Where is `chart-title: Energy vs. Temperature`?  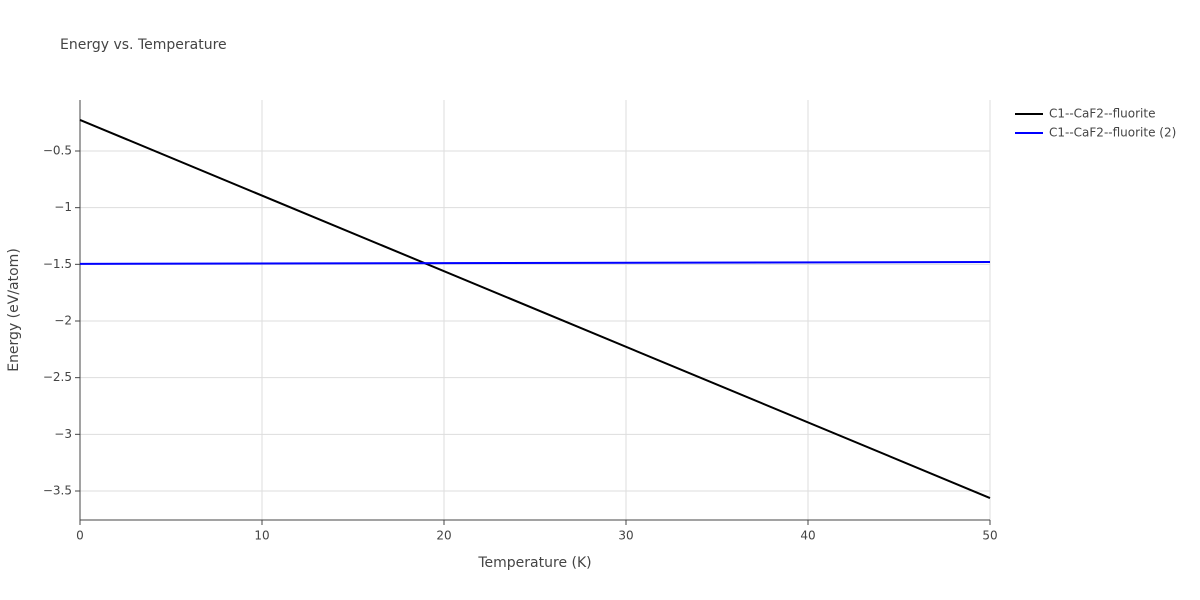
chart-title: Energy vs. Temperature is located at coordinates (143, 45).